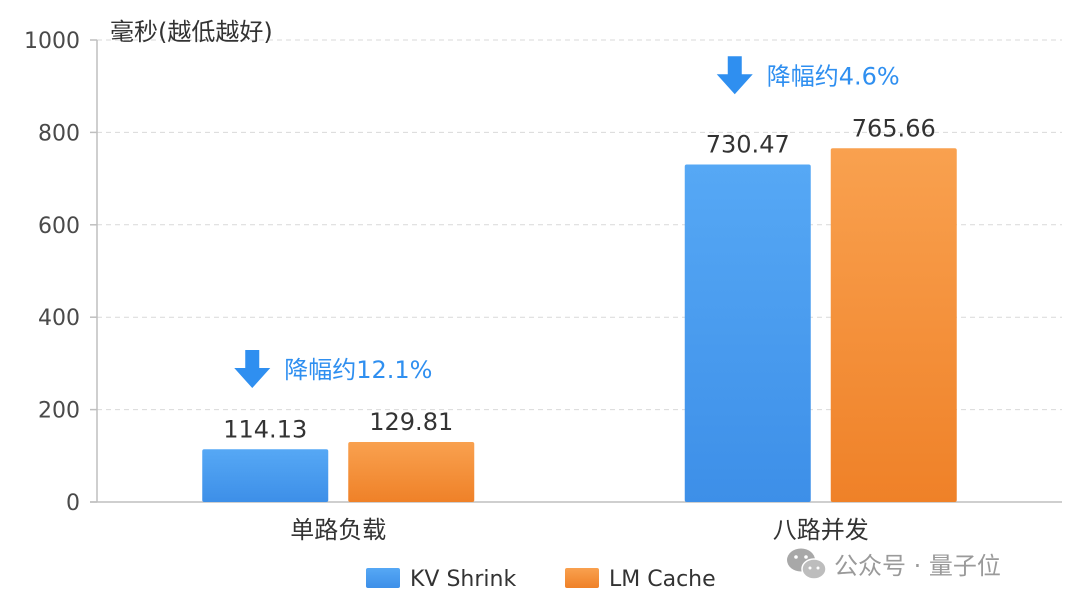 Image resolution: width=1080 pixels, height=608 pixels. I want to click on reduction-annotation: 降幅约12.1%, so click(333, 369).